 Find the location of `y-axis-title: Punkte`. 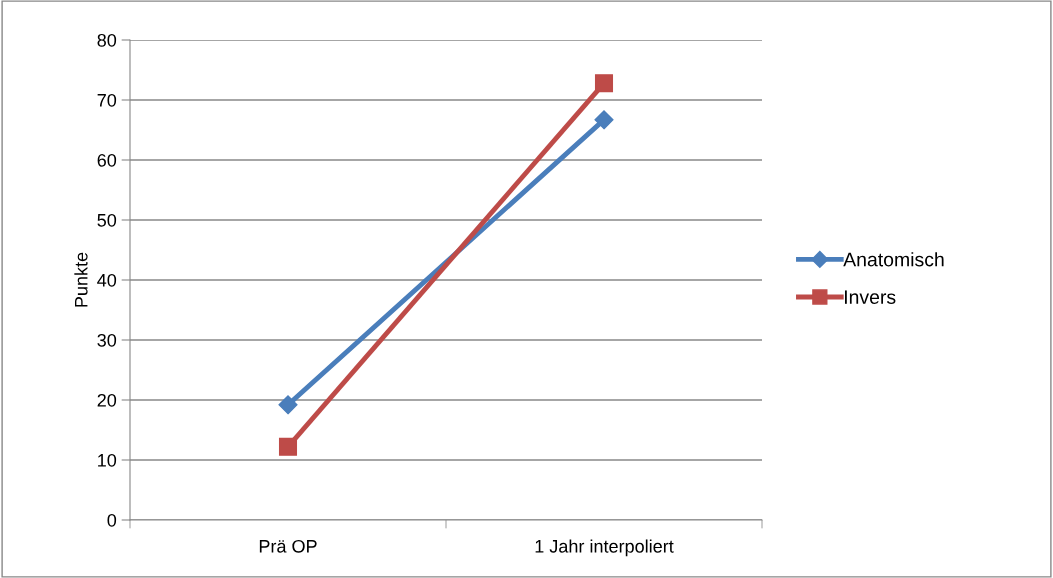

y-axis-title: Punkte is located at coordinates (81, 279).